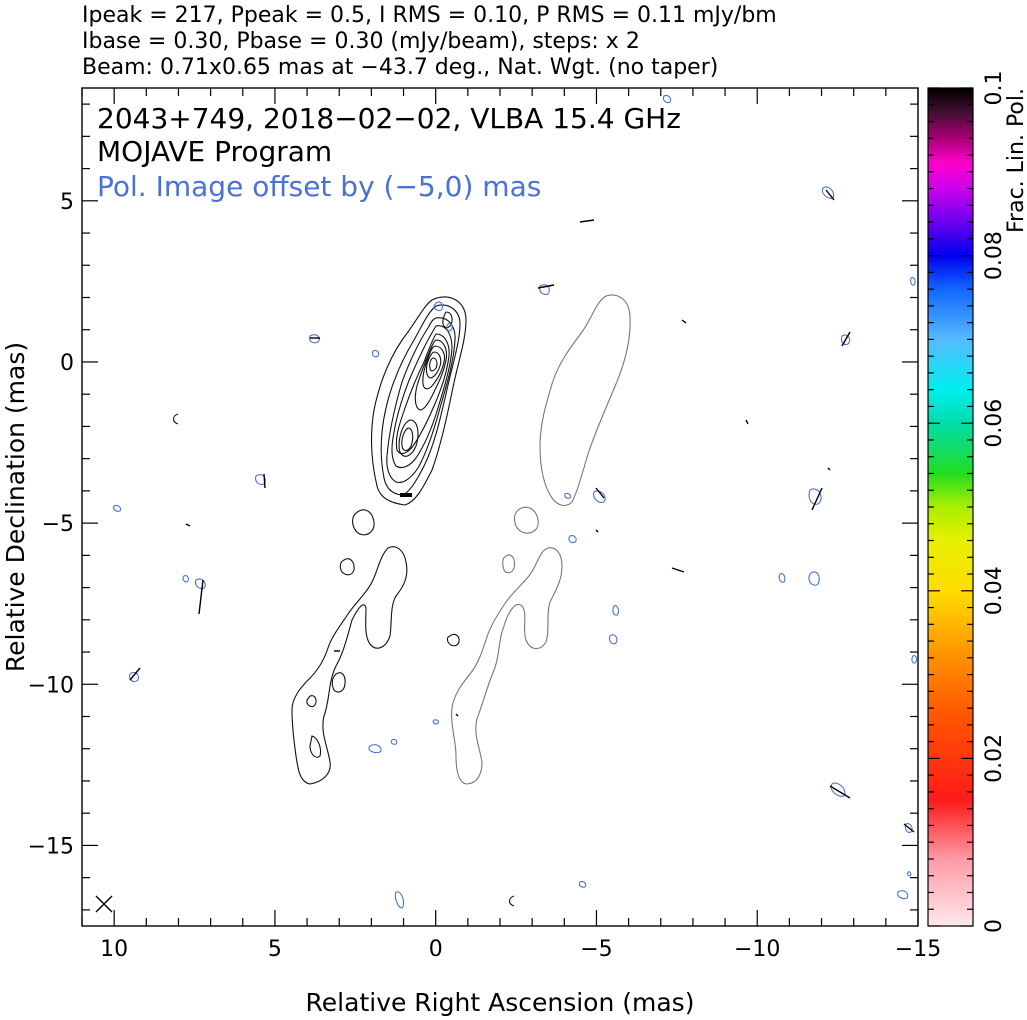  I want to click on pol-core-contour, so click(585, 400).